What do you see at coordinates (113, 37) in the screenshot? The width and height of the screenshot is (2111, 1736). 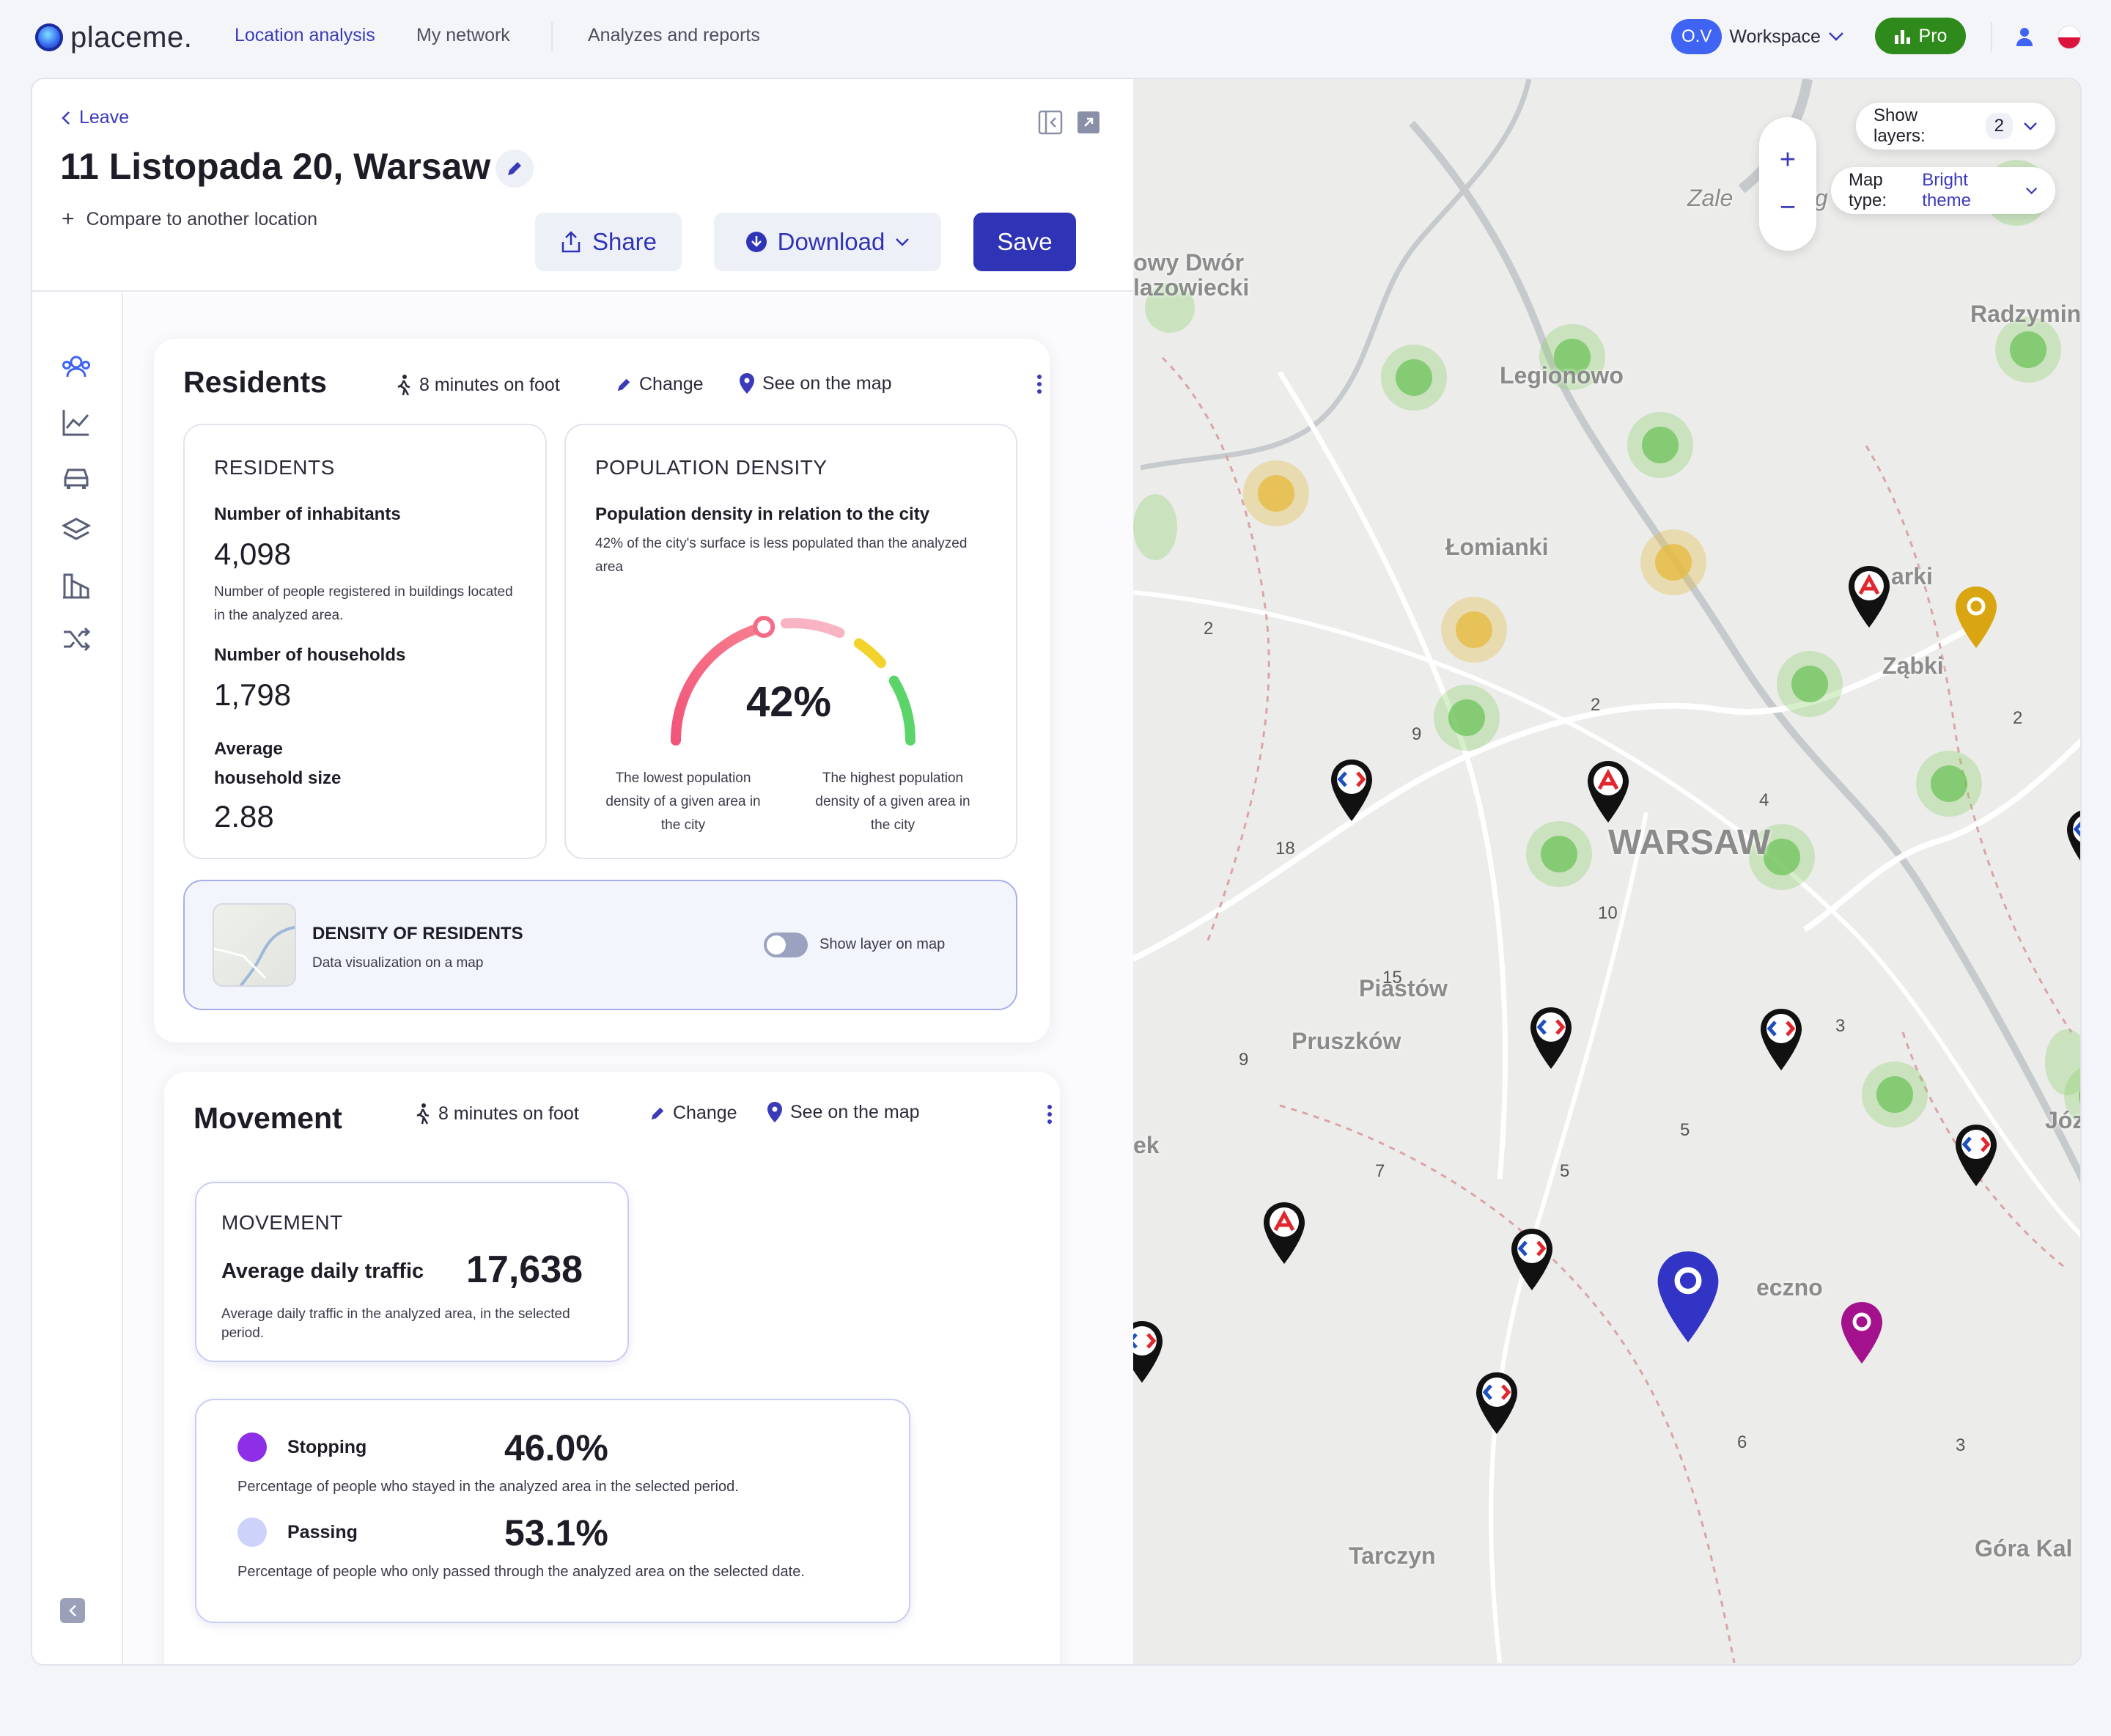 I see `placeme-logo: placeme.` at bounding box center [113, 37].